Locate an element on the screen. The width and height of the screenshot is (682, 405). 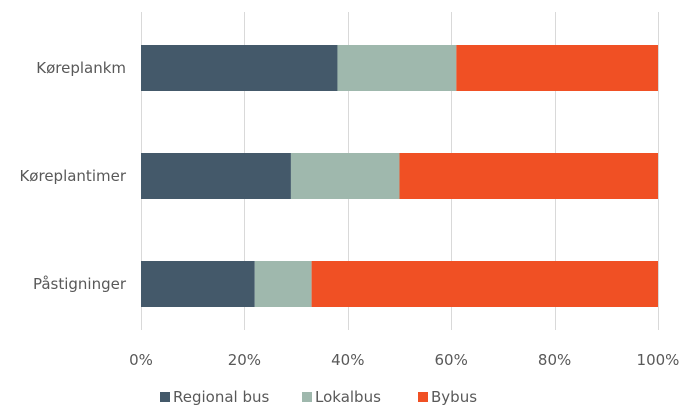
x-tick-label: 60% is located at coordinates (451, 360).